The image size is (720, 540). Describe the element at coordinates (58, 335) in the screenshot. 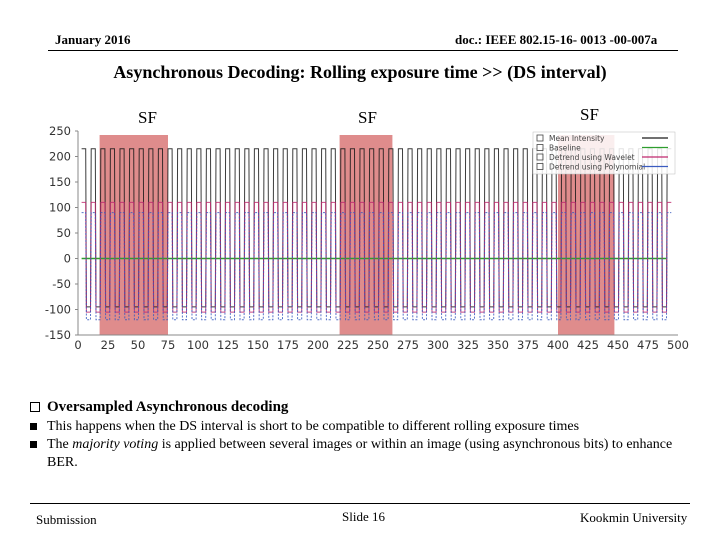

I see `y-tick-label: -150` at that location.